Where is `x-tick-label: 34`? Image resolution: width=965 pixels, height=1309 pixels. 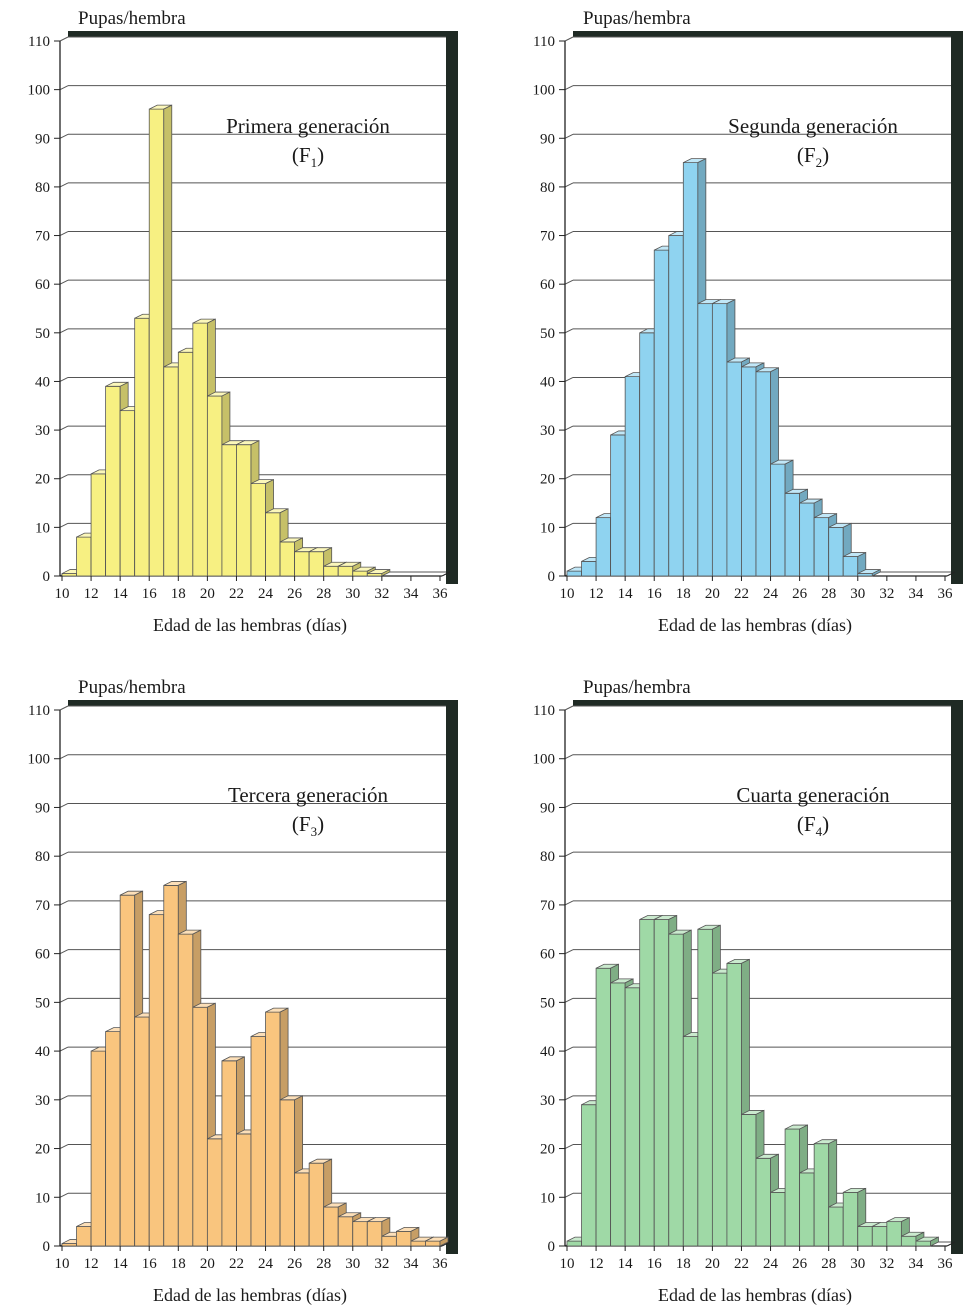
x-tick-label: 34 is located at coordinates (916, 594).